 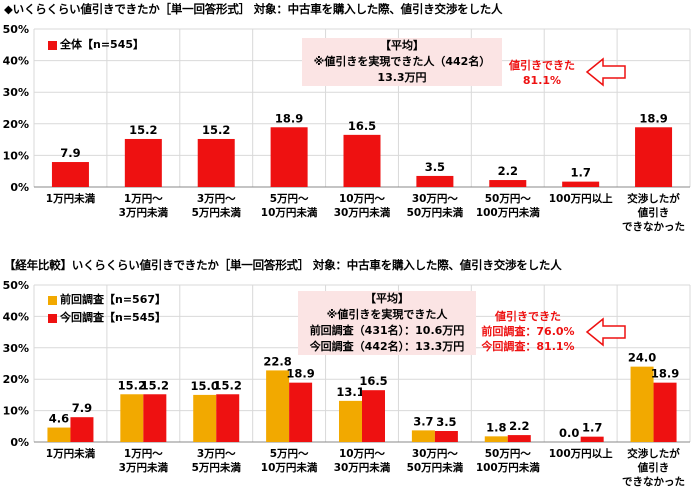 I want to click on average-current: 今回調査（442名）：13.3万円, so click(x=387, y=346).